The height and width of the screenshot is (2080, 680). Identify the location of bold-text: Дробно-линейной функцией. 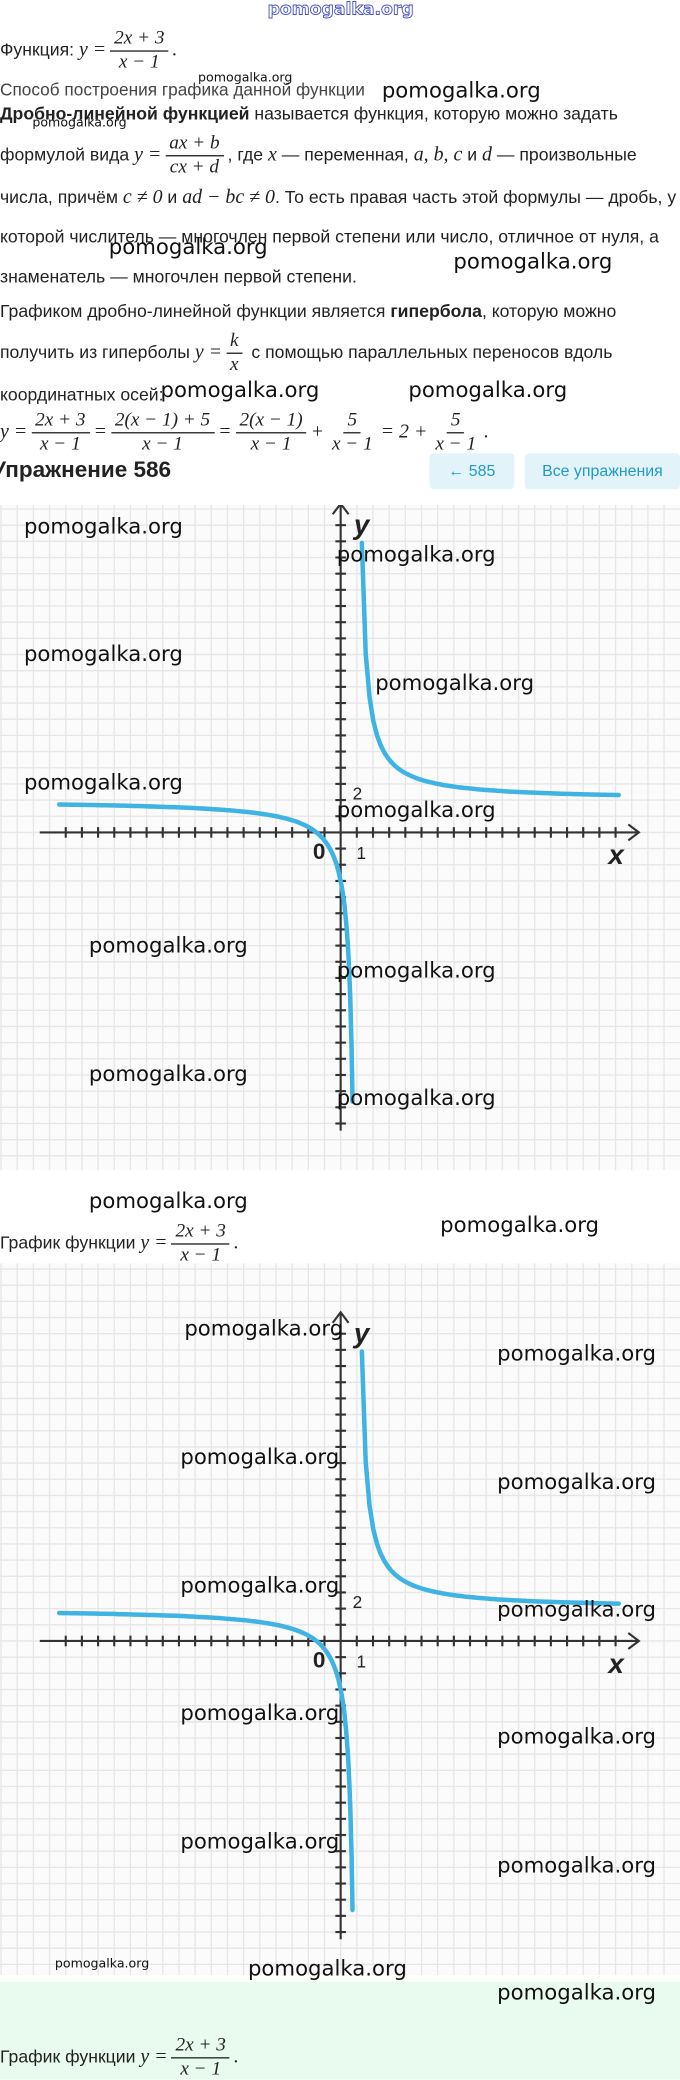
(125, 113).